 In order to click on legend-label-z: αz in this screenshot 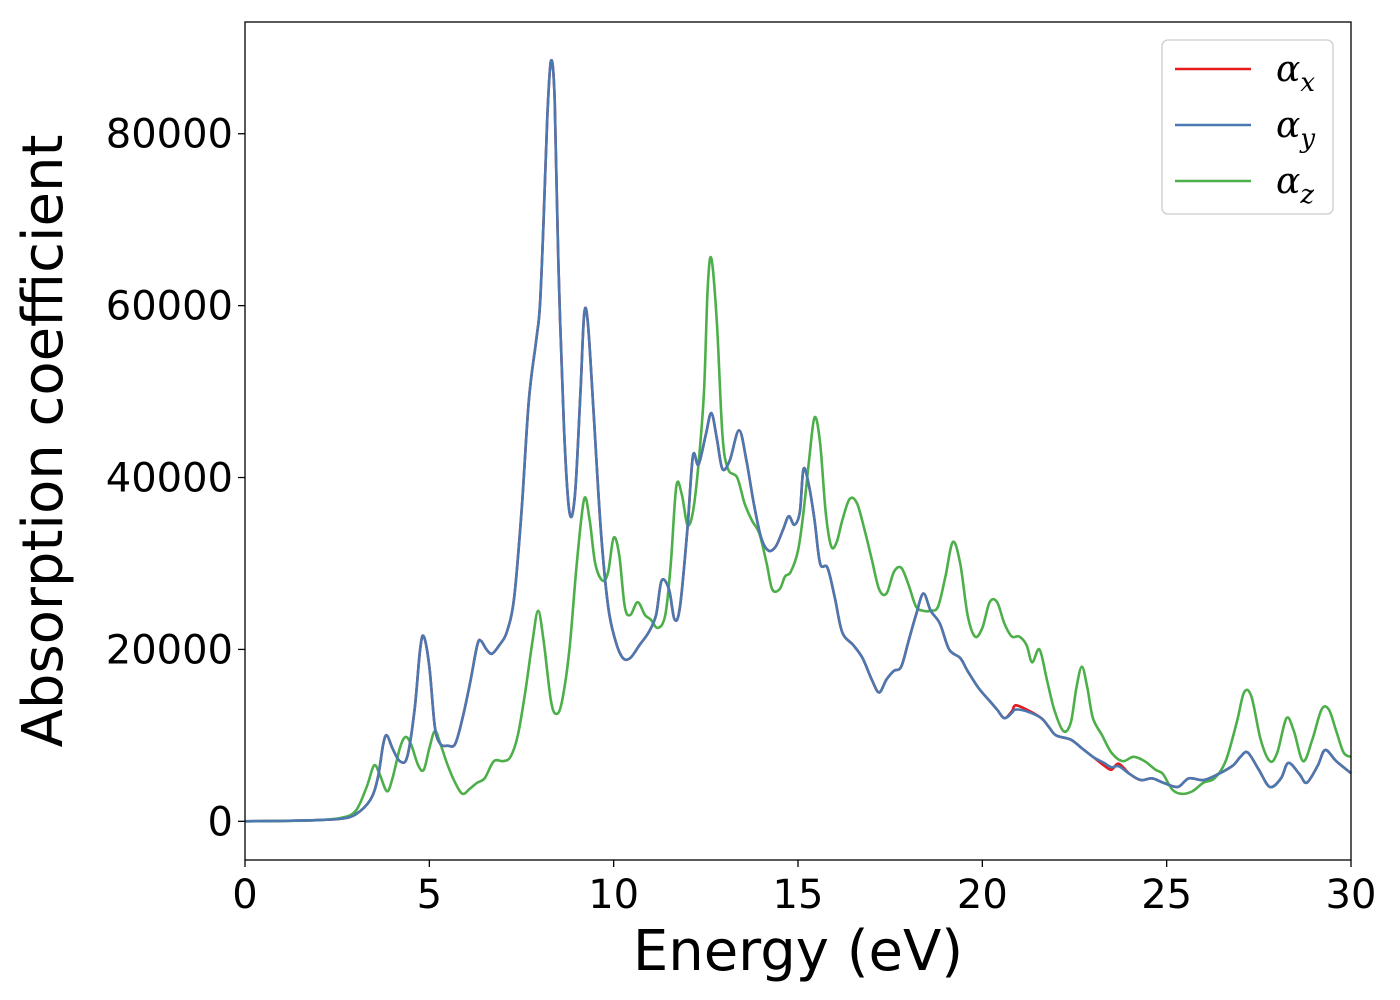, I will do `click(1295, 185)`.